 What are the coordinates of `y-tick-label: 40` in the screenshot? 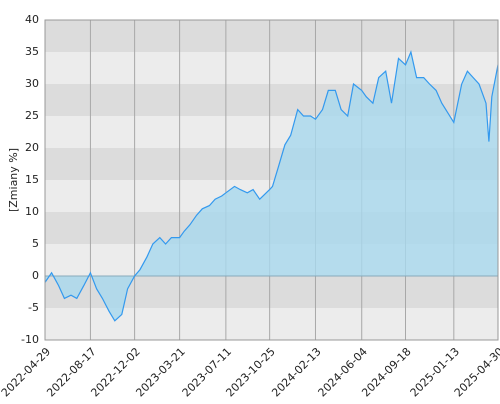 It's located at (32, 19).